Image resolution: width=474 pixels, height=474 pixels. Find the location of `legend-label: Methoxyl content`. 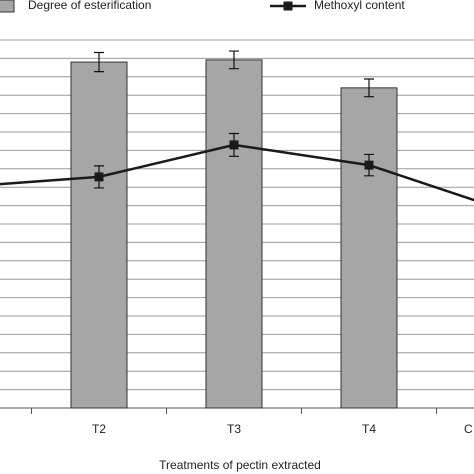

legend-label: Methoxyl content is located at coordinates (359, 6).